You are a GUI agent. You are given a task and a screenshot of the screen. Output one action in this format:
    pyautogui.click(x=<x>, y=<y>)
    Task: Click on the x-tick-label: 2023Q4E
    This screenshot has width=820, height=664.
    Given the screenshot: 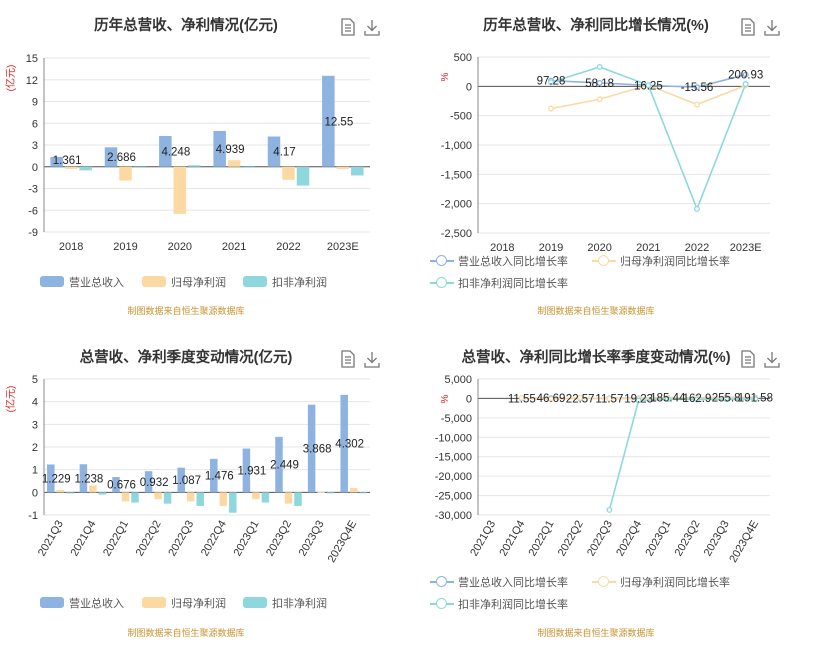 What is the action you would take?
    pyautogui.click(x=343, y=542)
    